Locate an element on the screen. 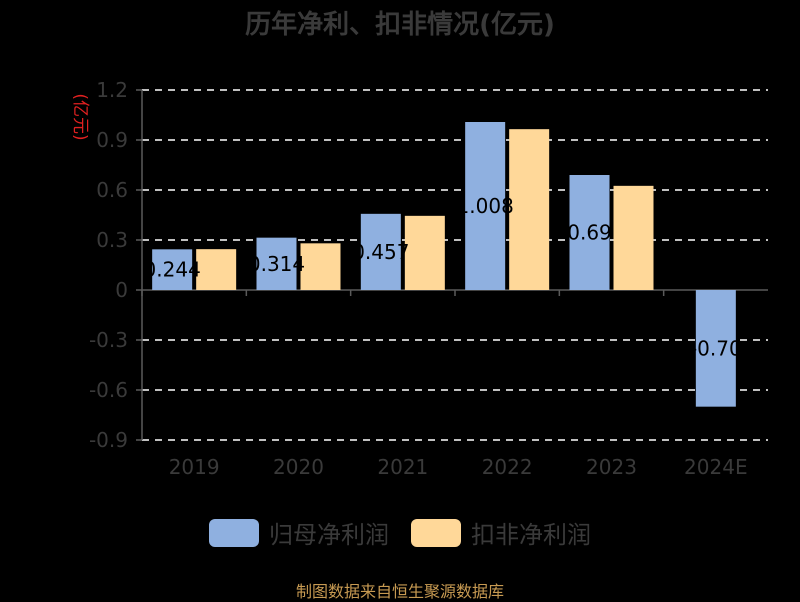 The image size is (800, 602). y-tick-label: 0 is located at coordinates (121, 290).